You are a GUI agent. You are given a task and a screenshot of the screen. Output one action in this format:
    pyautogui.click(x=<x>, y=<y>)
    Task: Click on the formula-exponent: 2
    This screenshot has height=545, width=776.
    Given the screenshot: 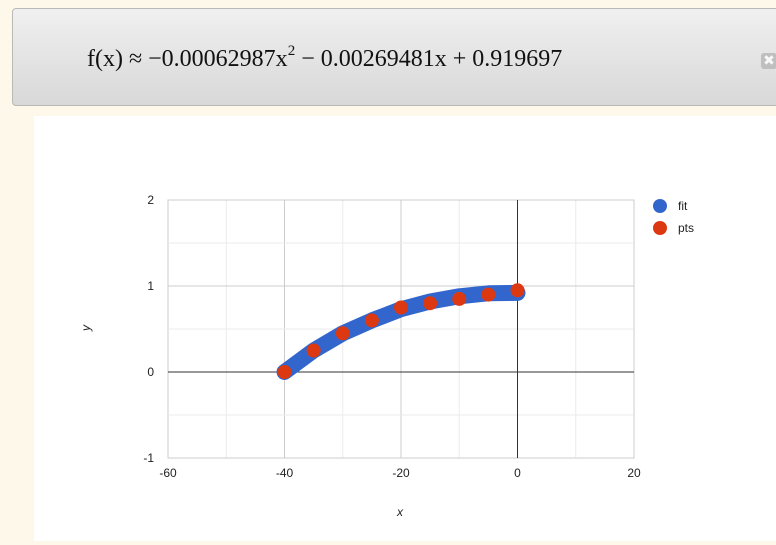 What is the action you would take?
    pyautogui.click(x=291, y=51)
    